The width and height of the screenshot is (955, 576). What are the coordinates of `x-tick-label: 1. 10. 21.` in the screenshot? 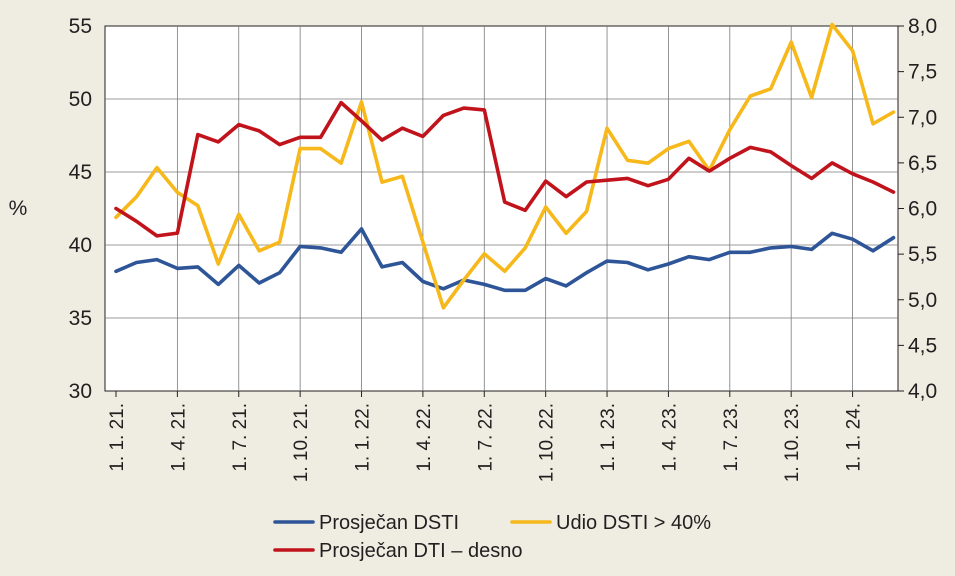 It's located at (301, 442).